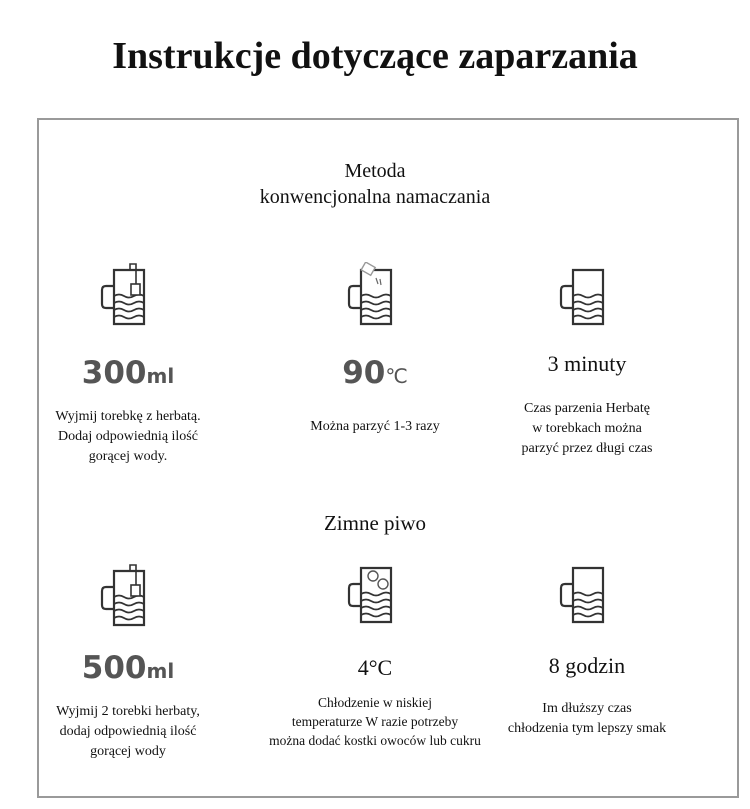 Image resolution: width=750 pixels, height=809 pixels. I want to click on water-amount-value: 500ml, so click(128, 668).